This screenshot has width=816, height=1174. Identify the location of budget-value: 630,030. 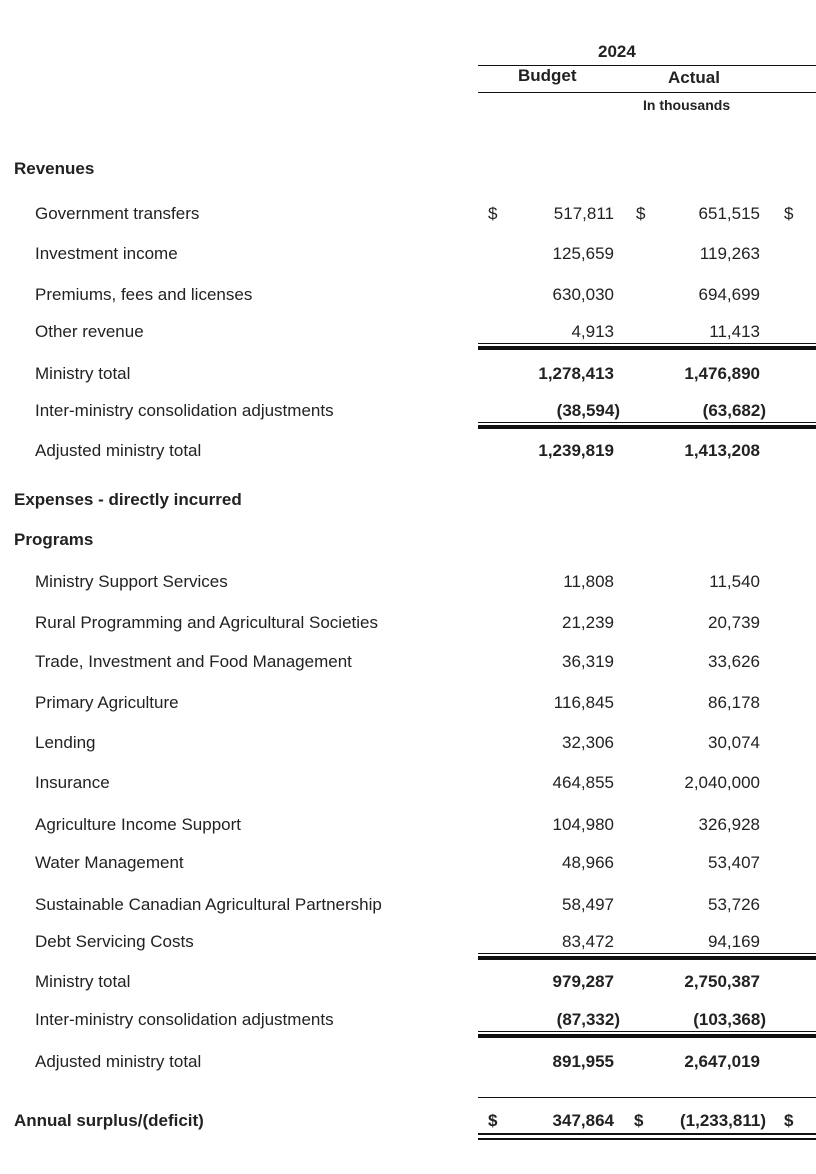
(583, 294).